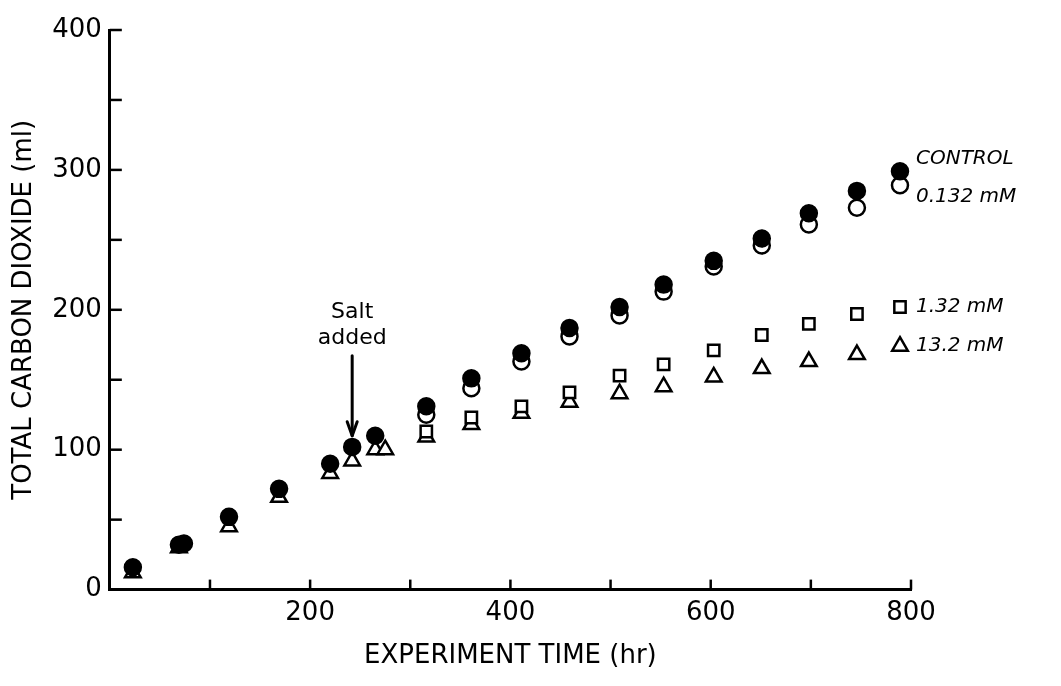 This screenshot has width=1061, height=686. I want to click on y-tick-label: 400, so click(77, 27).